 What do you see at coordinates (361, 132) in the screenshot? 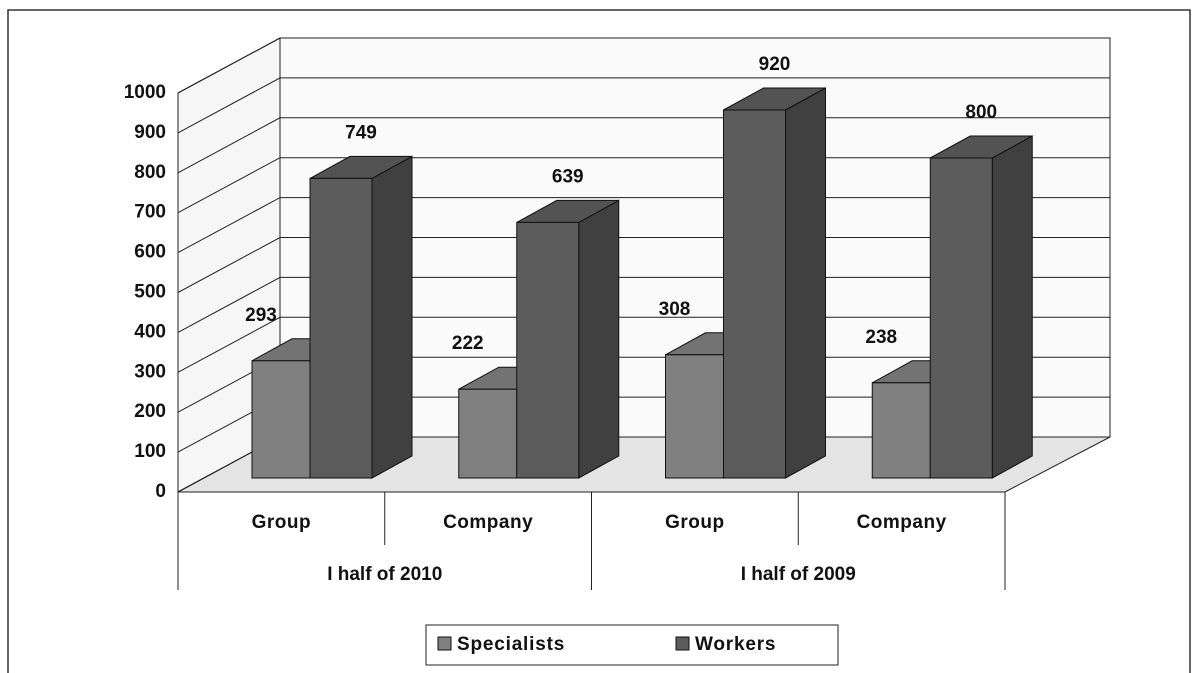
I see `data-label: 749` at bounding box center [361, 132].